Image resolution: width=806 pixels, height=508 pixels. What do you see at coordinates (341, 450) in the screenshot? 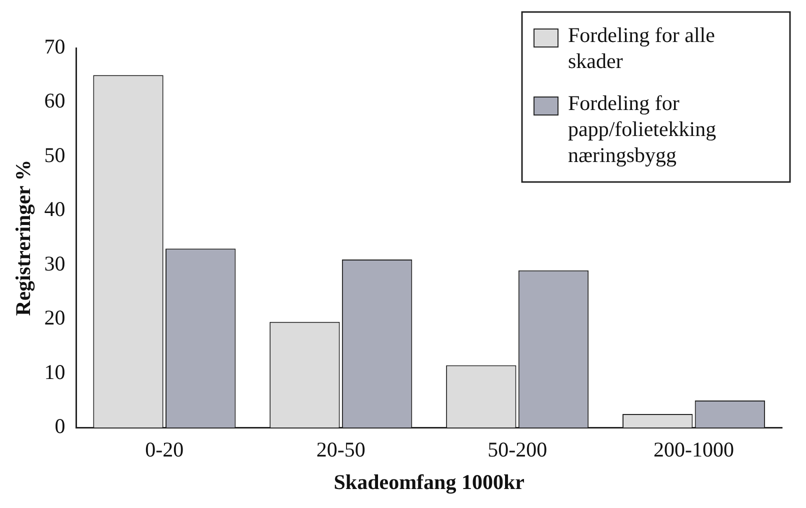
I see `x-tick-label: 20-50` at bounding box center [341, 450].